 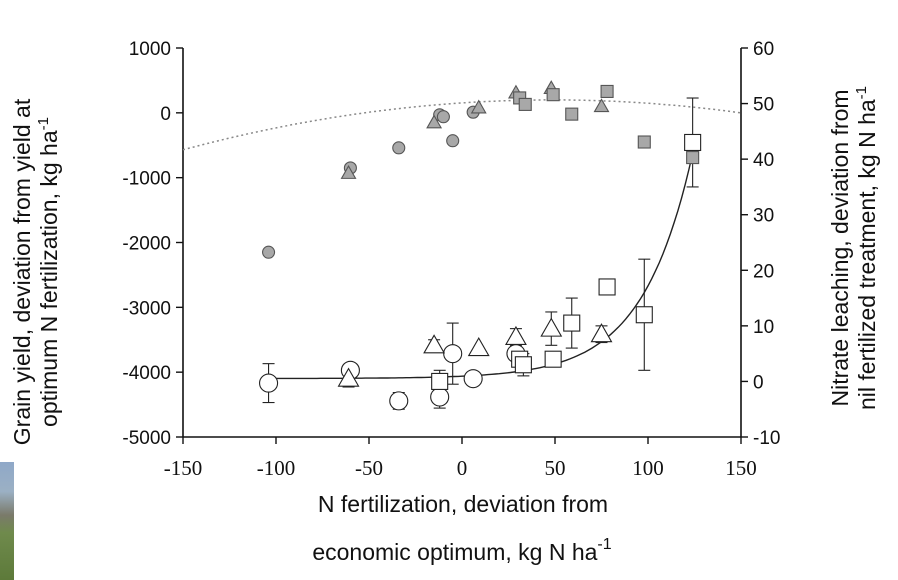 What do you see at coordinates (555, 468) in the screenshot?
I see `x-tick-label: 50` at bounding box center [555, 468].